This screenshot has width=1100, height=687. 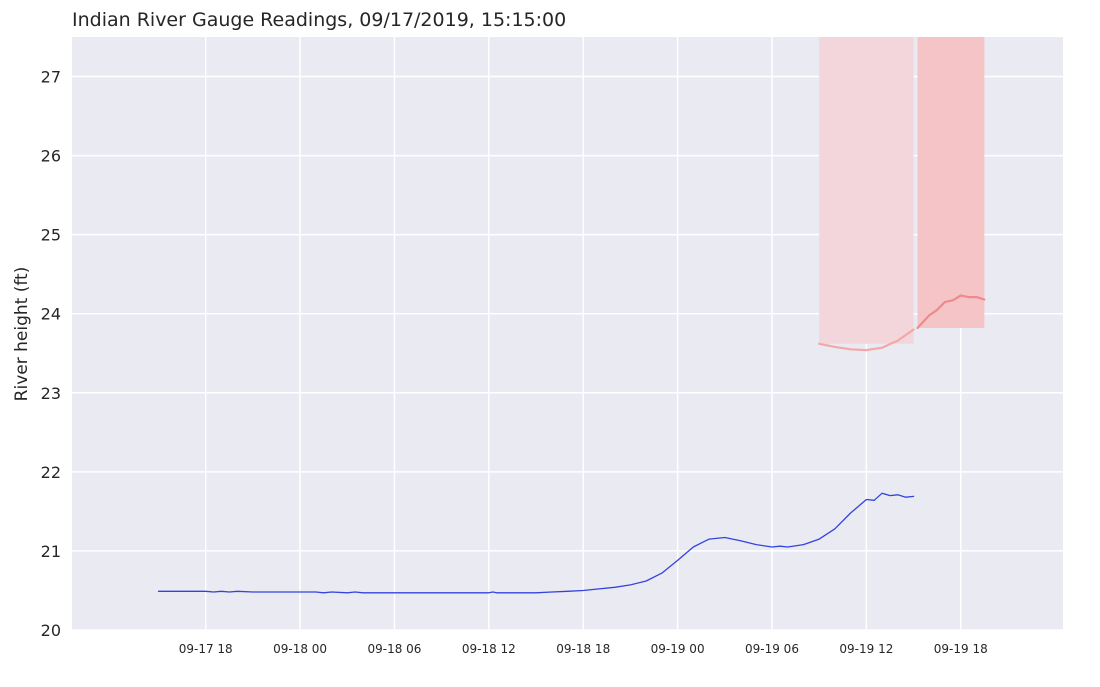 I want to click on x-tick-label: 09-18 12, so click(x=489, y=649).